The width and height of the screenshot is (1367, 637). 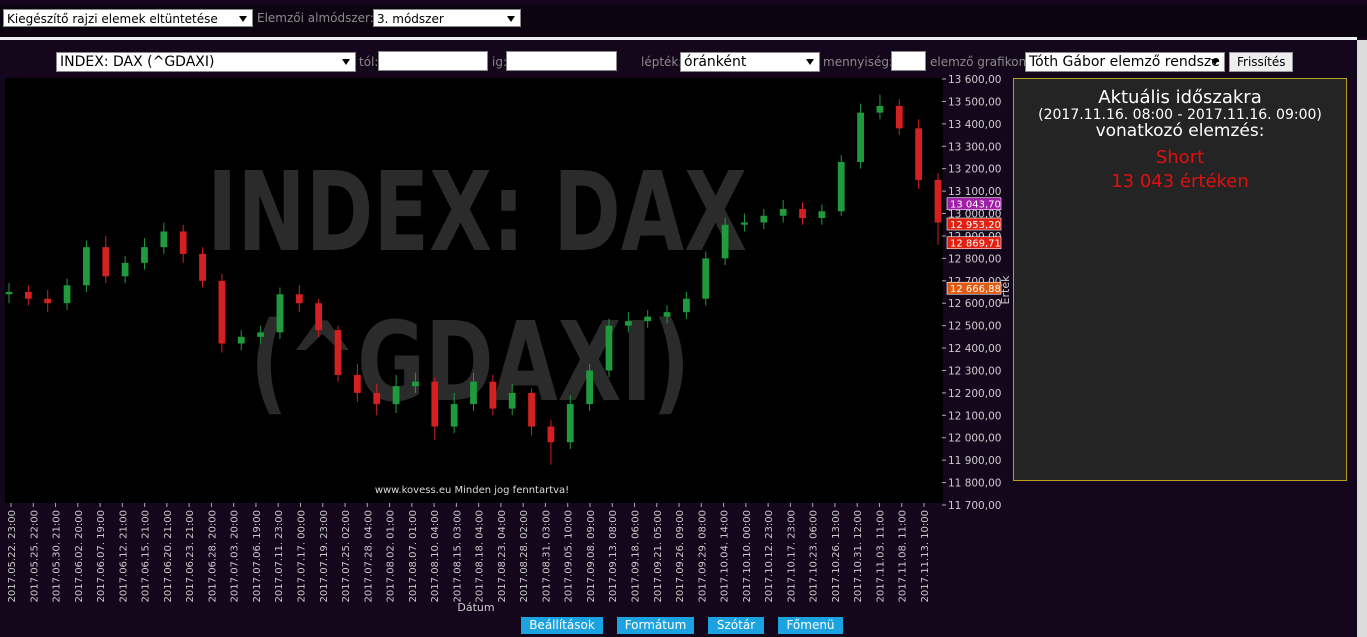 What do you see at coordinates (502, 556) in the screenshot?
I see `x-tick-label: 2017.08.23. 04:00` at bounding box center [502, 556].